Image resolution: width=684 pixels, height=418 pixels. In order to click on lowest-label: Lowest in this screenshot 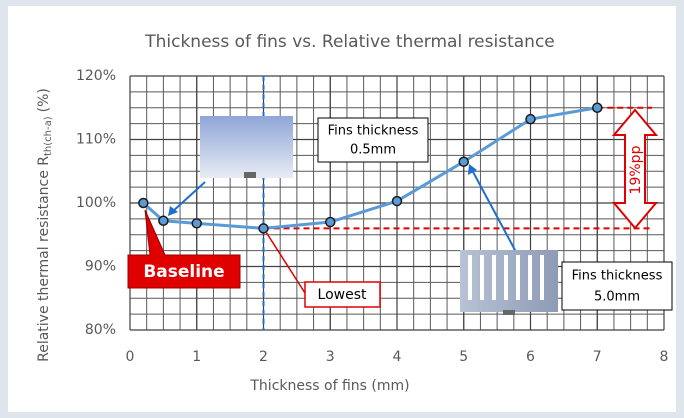, I will do `click(342, 295)`.